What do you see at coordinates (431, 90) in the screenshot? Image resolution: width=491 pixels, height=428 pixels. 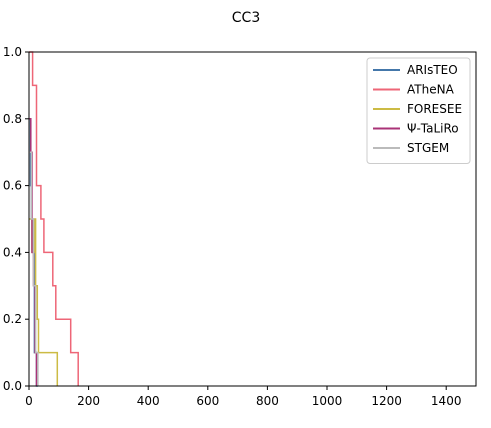 I see `legend-label: ATheNA` at bounding box center [431, 90].